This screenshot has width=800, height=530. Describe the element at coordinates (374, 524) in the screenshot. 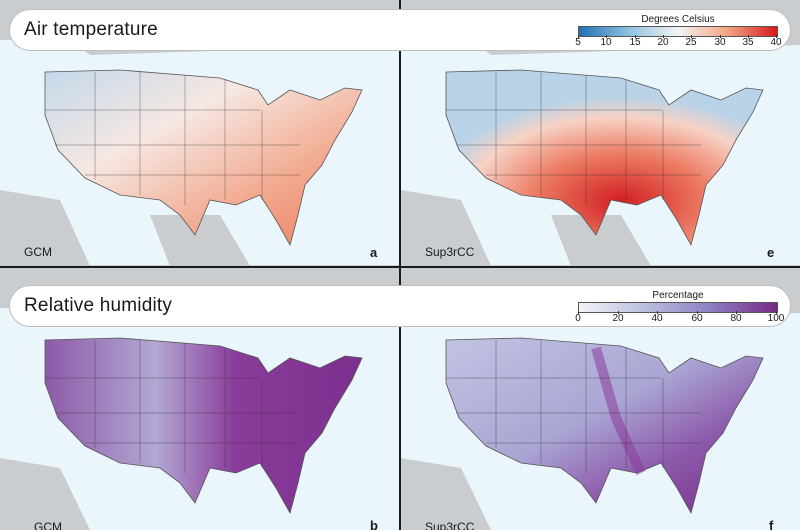

I see `panel-letter: b` at that location.